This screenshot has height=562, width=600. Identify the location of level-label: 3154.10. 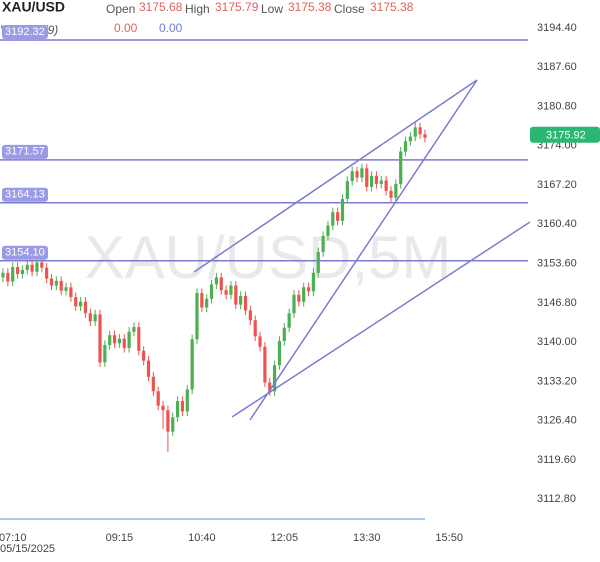
(25, 253).